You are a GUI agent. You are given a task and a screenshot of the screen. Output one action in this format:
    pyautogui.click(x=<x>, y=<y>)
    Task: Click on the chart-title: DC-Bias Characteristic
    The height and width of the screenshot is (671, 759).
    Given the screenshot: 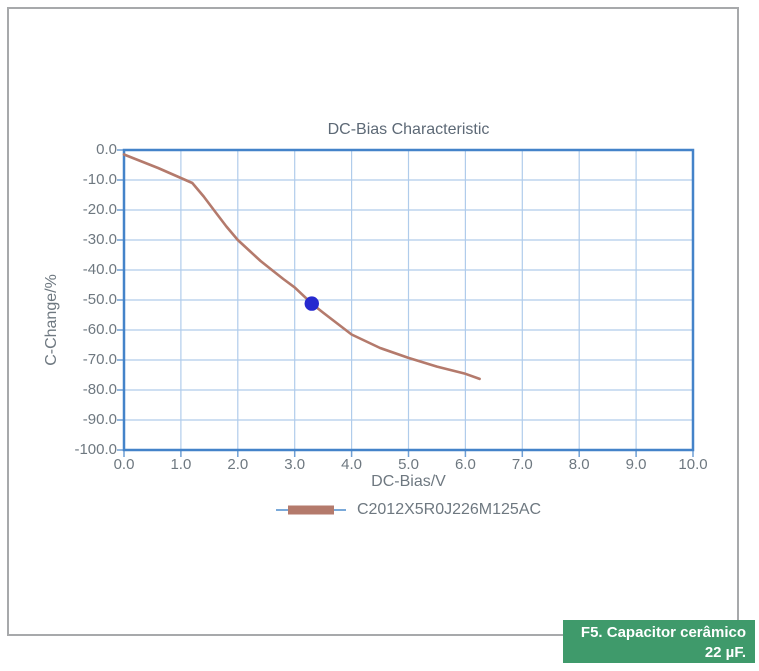 What is the action you would take?
    pyautogui.click(x=408, y=129)
    